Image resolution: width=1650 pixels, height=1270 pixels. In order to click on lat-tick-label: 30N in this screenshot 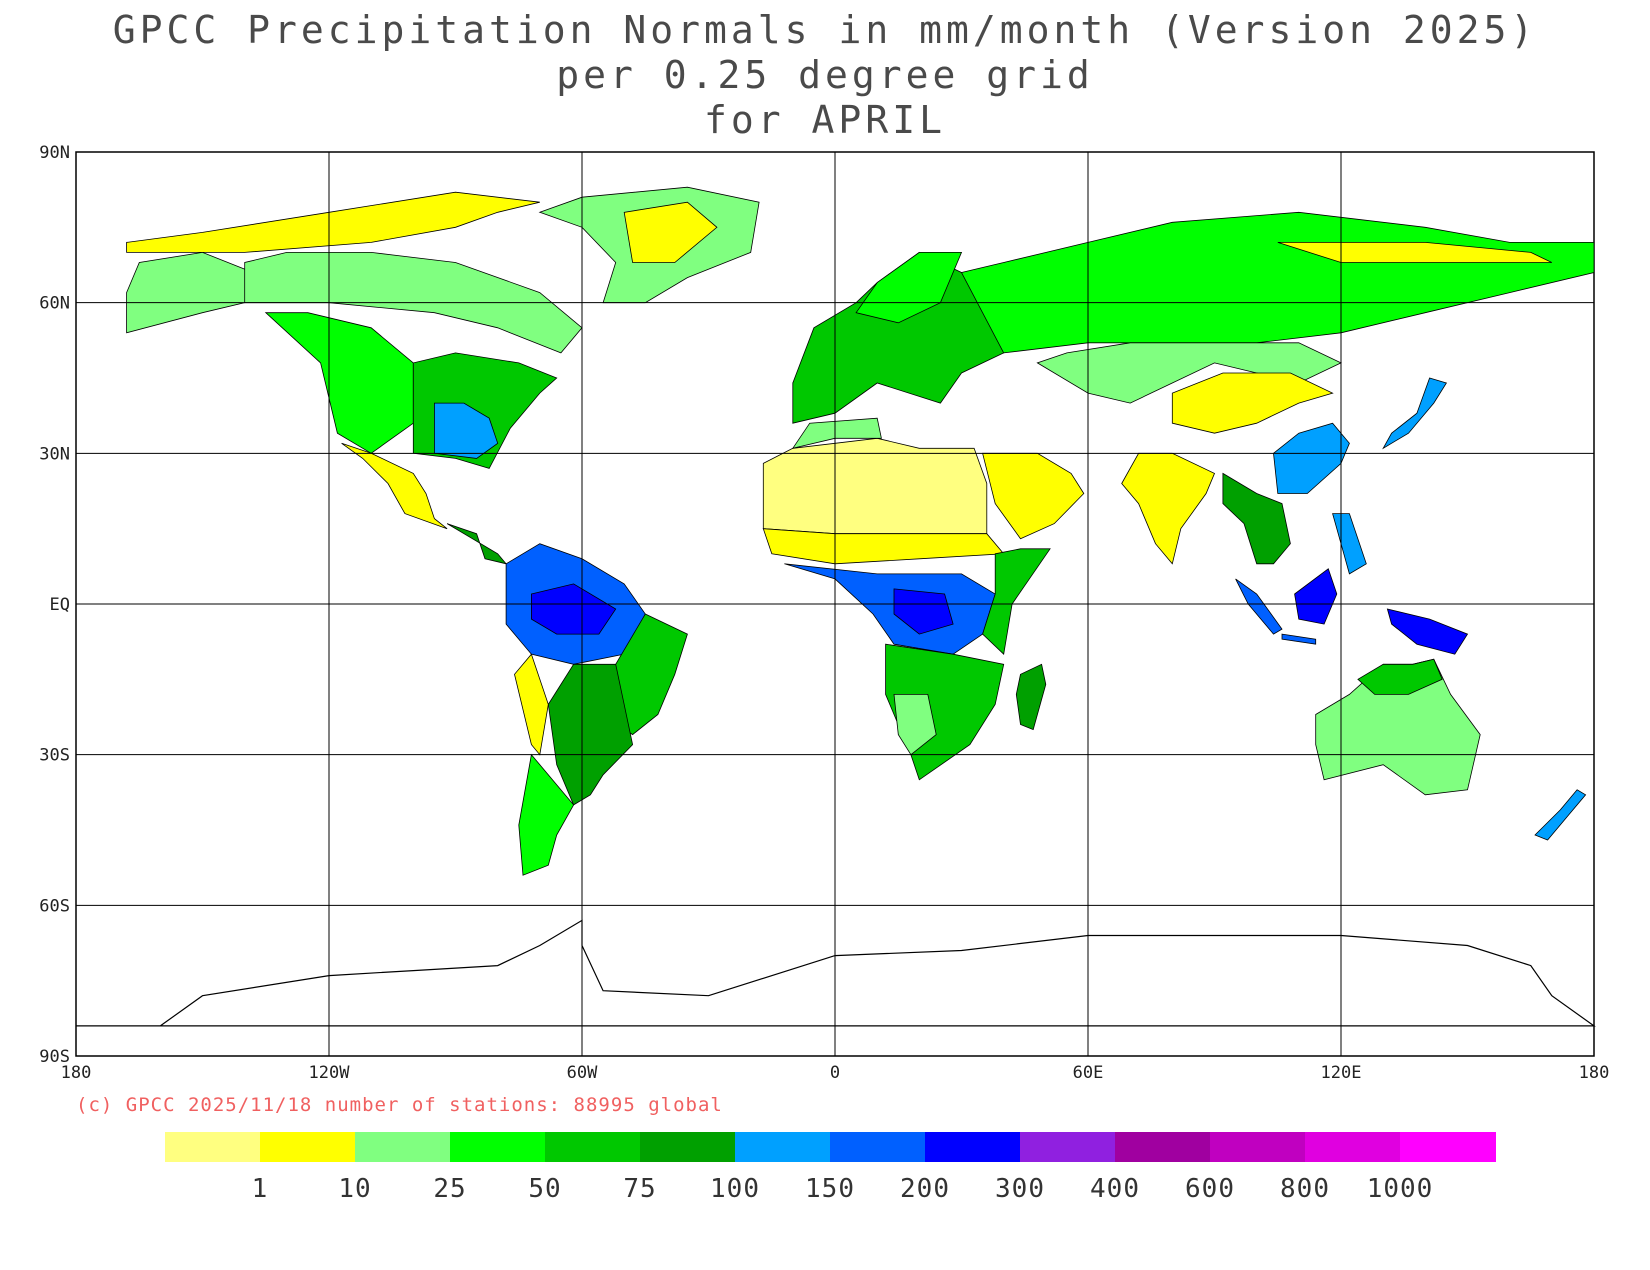, I will do `click(54, 454)`.